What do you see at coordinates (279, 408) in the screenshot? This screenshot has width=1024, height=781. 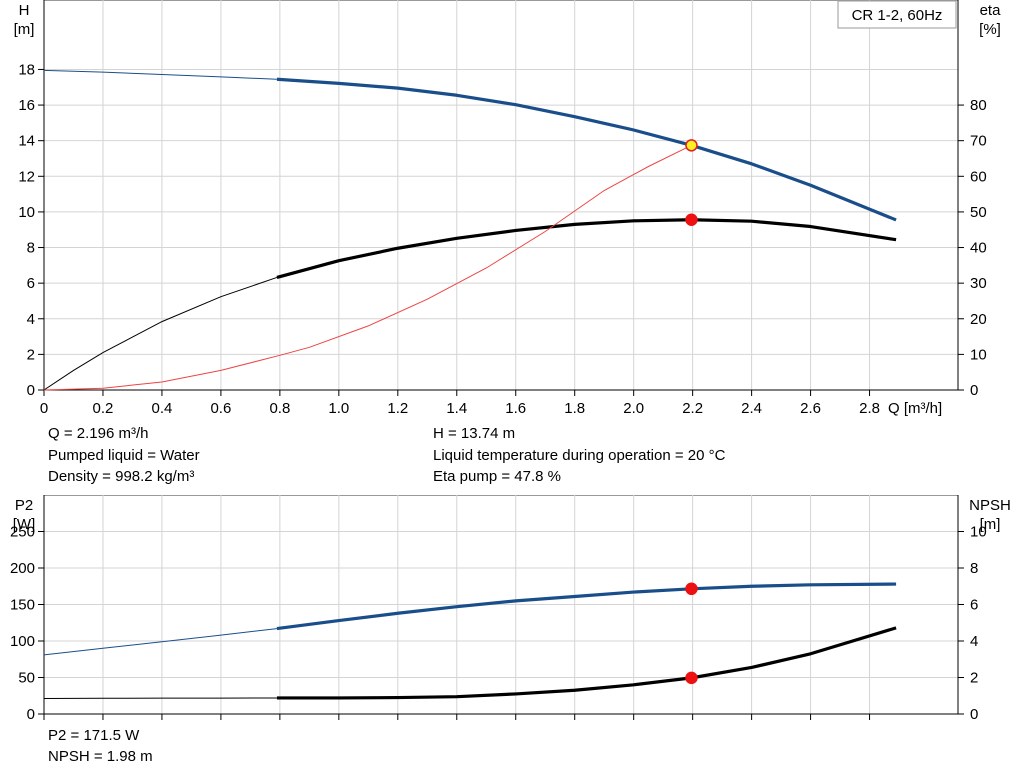 I see `top-x-tick-label: 0.8` at bounding box center [279, 408].